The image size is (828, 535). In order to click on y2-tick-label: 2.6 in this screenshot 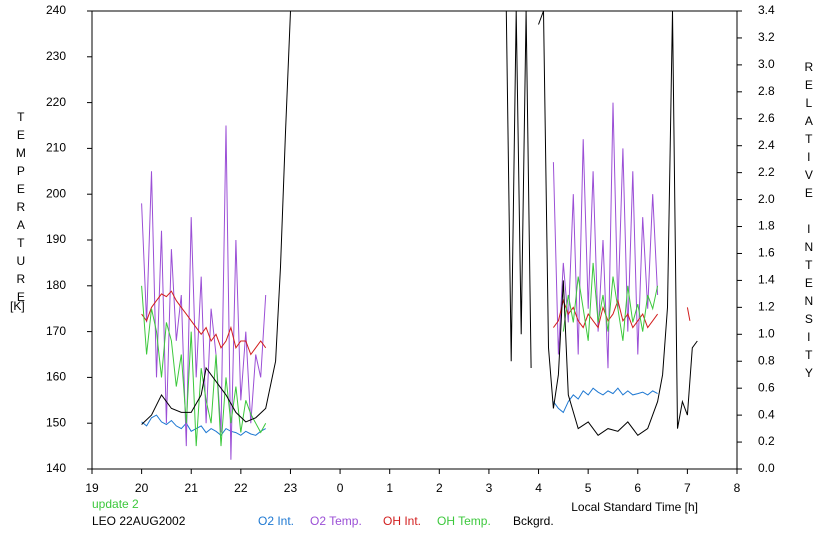, I will do `click(766, 118)`.